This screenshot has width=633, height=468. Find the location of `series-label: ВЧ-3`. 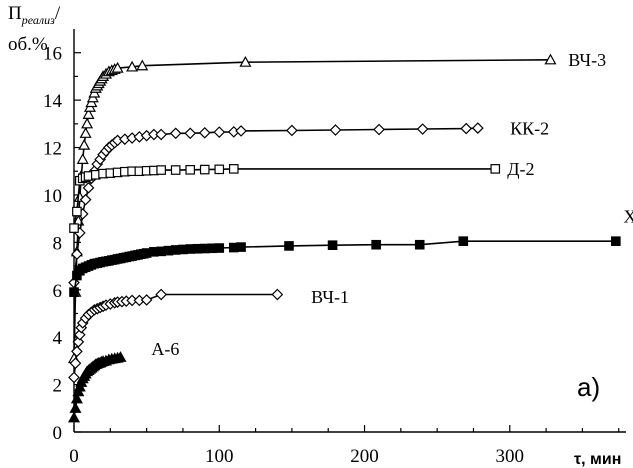

series-label: ВЧ-3 is located at coordinates (587, 60).